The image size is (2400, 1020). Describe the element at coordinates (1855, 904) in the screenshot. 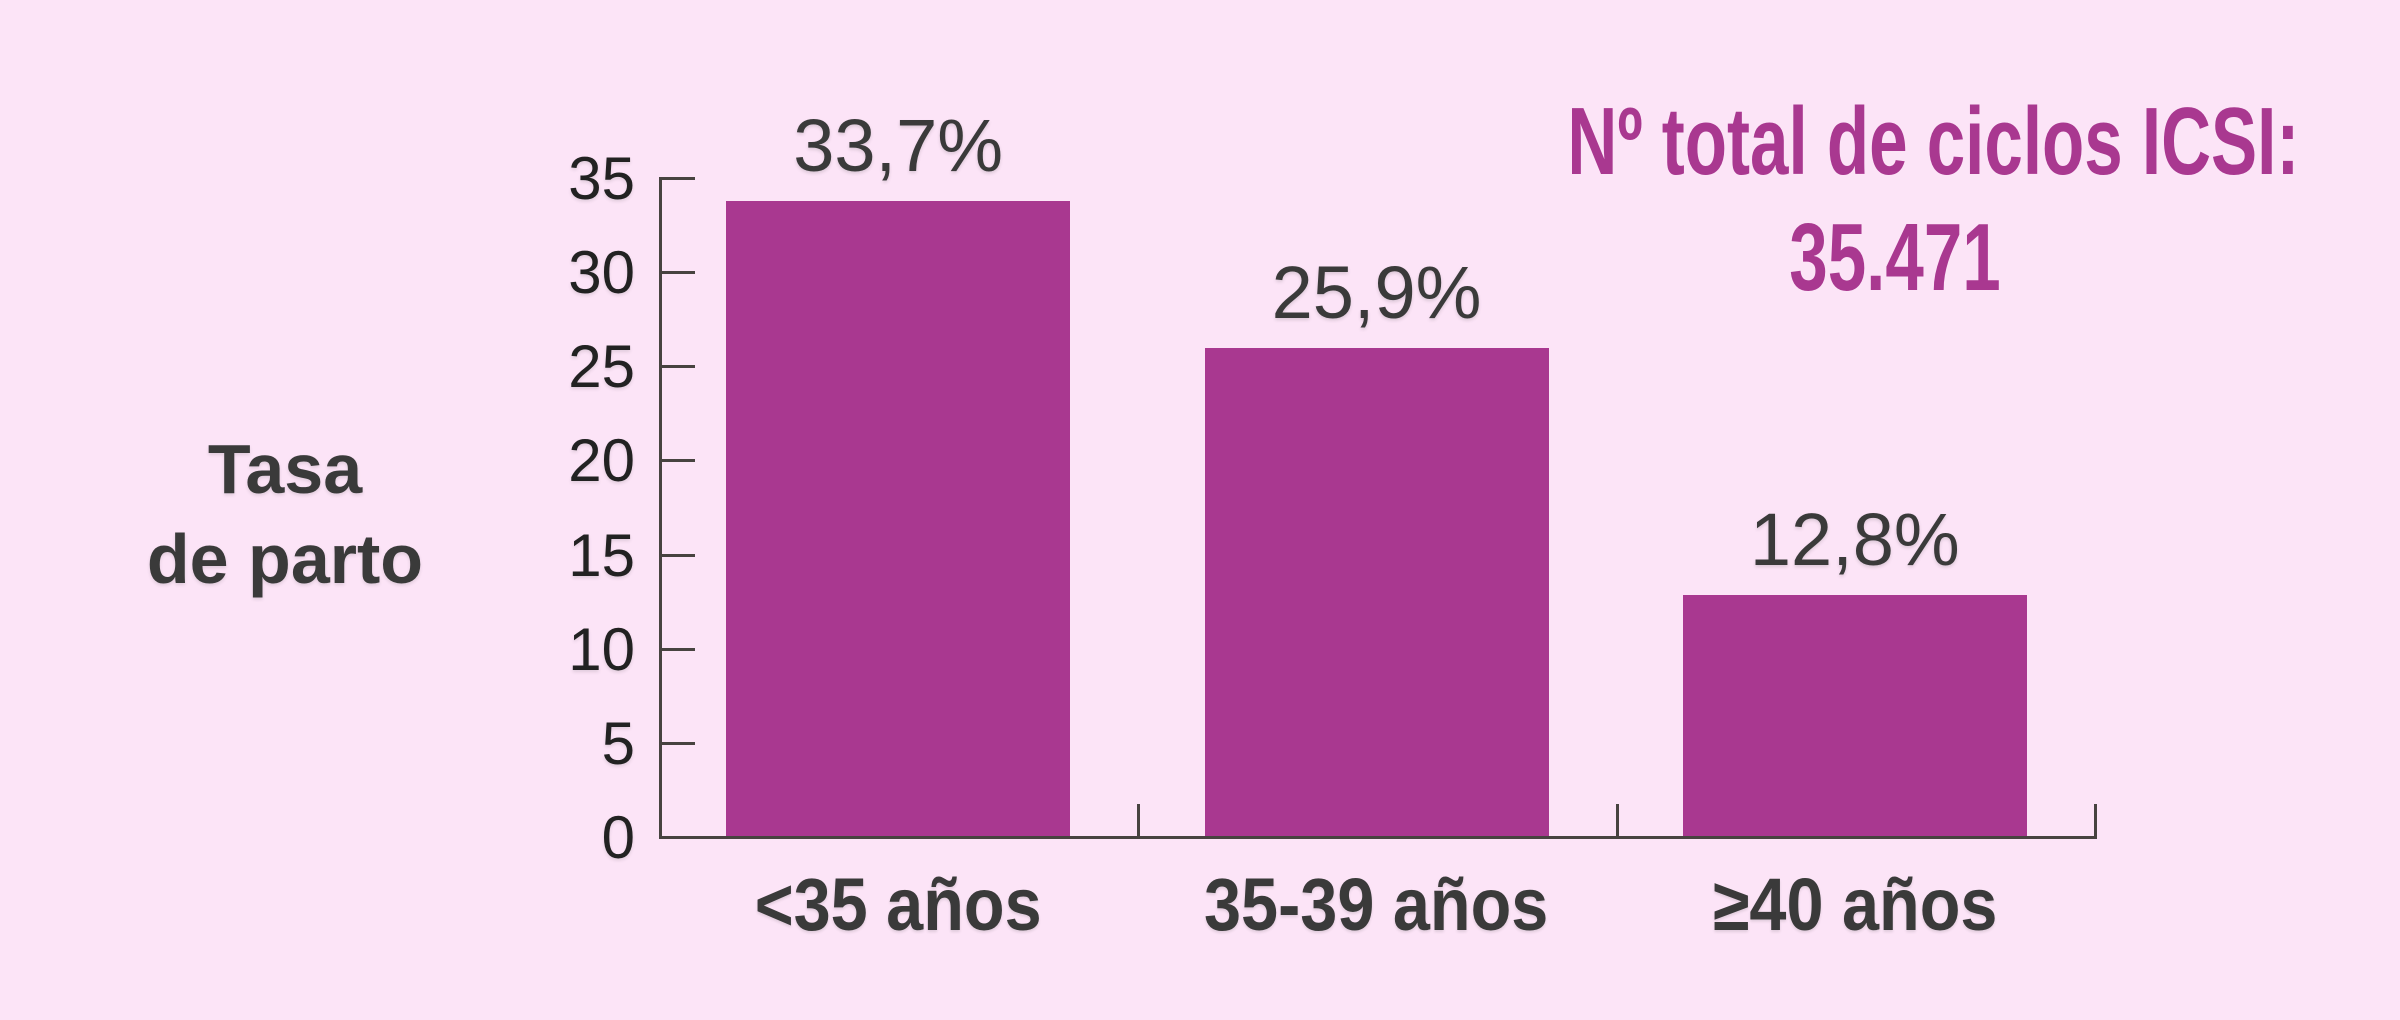

I see `x-category-label: ≥40 años` at that location.